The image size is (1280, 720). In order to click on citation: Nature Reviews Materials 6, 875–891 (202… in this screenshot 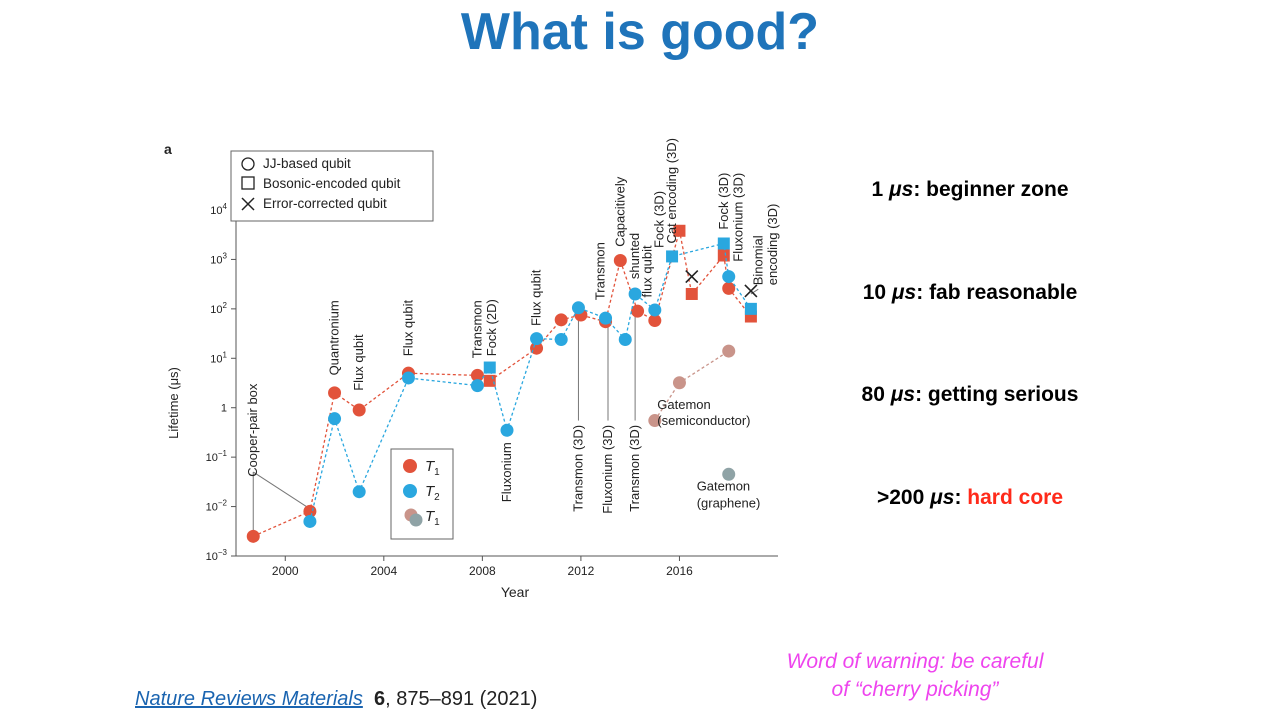, I will do `click(336, 699)`.